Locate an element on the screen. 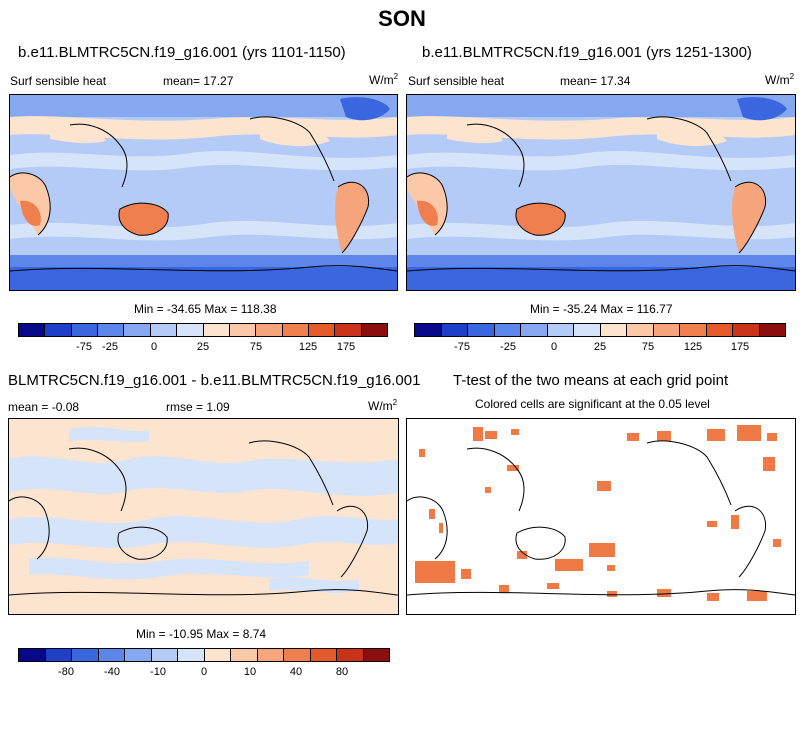  panel2-min-max: Min = -35.24 Max = 116.77 is located at coordinates (601, 309).